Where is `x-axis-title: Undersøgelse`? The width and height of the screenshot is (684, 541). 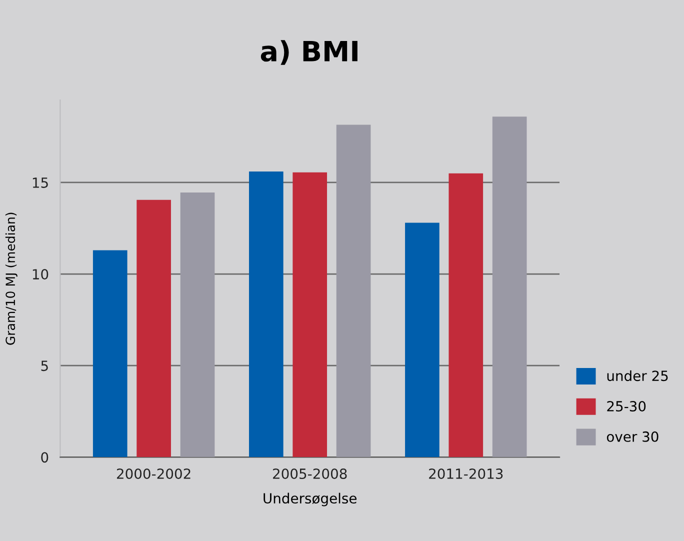
x-axis-title: Undersøgelse is located at coordinates (310, 499).